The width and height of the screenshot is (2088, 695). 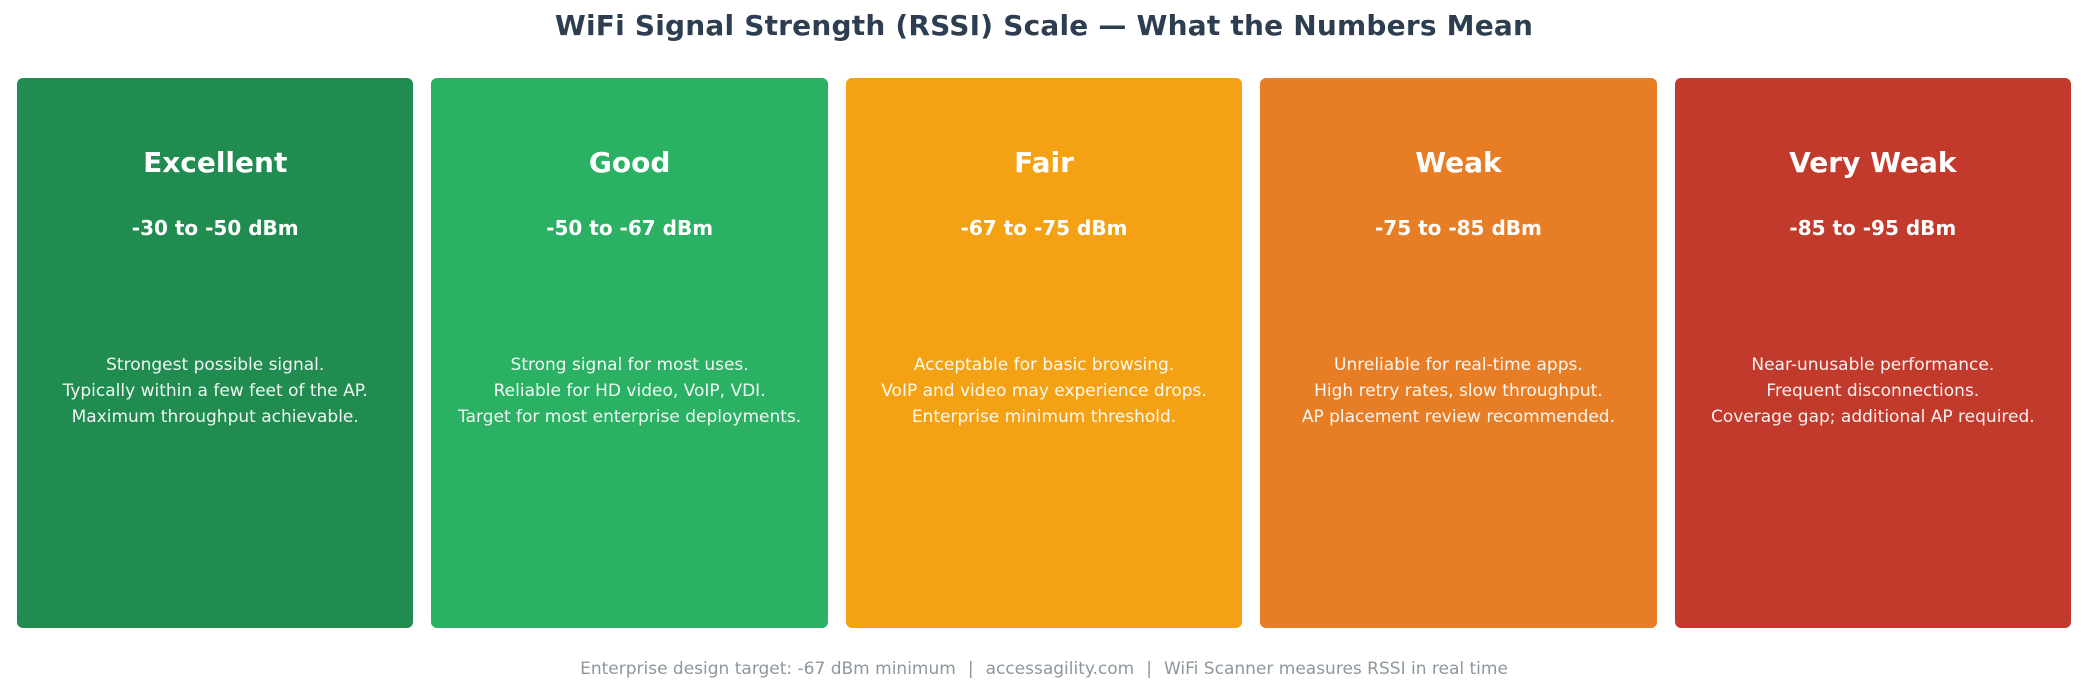 What do you see at coordinates (1873, 162) in the screenshot?
I see `card-label: Very Weak` at bounding box center [1873, 162].